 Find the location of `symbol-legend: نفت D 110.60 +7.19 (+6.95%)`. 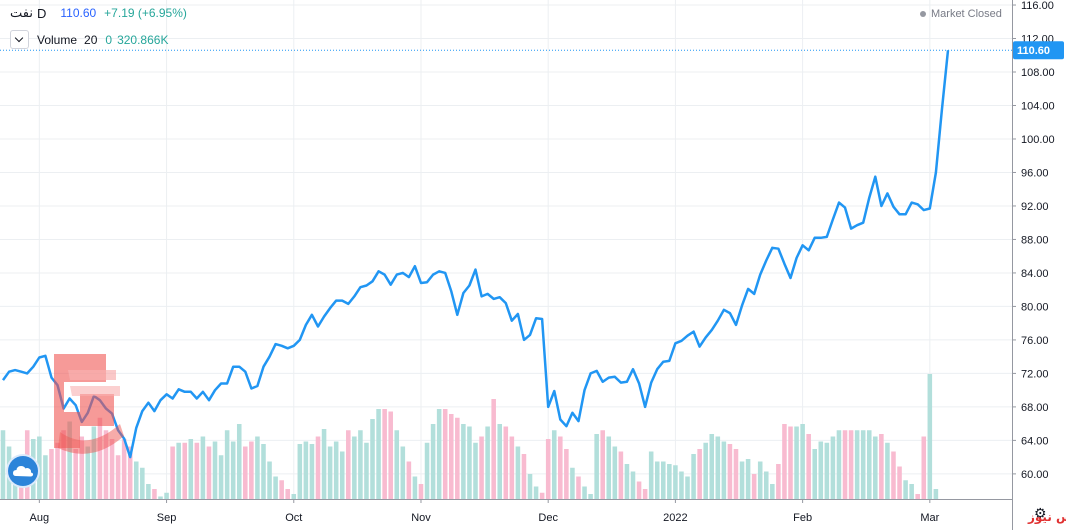

symbol-legend: نفت D 110.60 +7.19 (+6.95%) is located at coordinates (98, 13).